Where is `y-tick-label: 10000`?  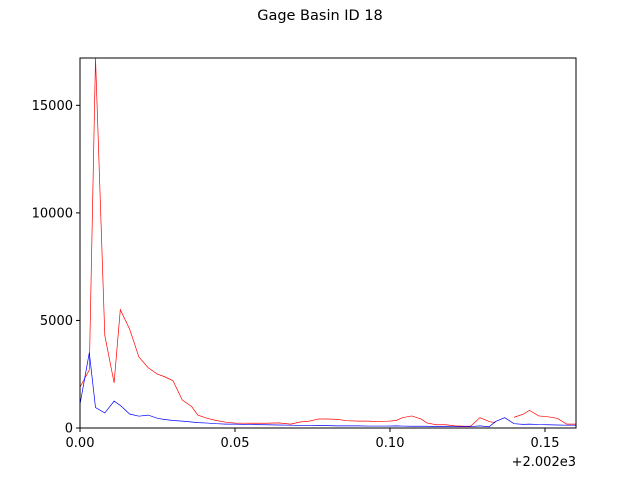
y-tick-label: 10000 is located at coordinates (52, 213).